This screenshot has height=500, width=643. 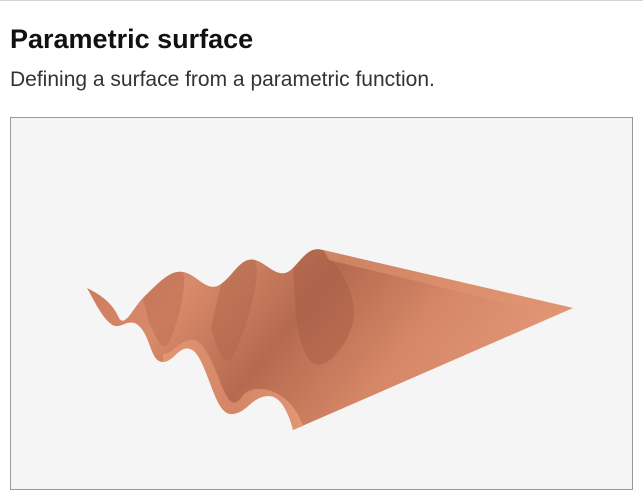 I want to click on page-title: Parametric surface, so click(x=132, y=39).